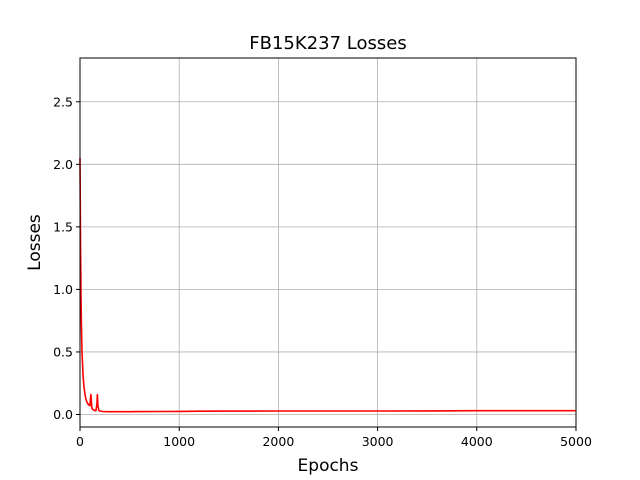 Image resolution: width=640 pixels, height=480 pixels. What do you see at coordinates (278, 441) in the screenshot?
I see `x-tick-label: 2000` at bounding box center [278, 441].